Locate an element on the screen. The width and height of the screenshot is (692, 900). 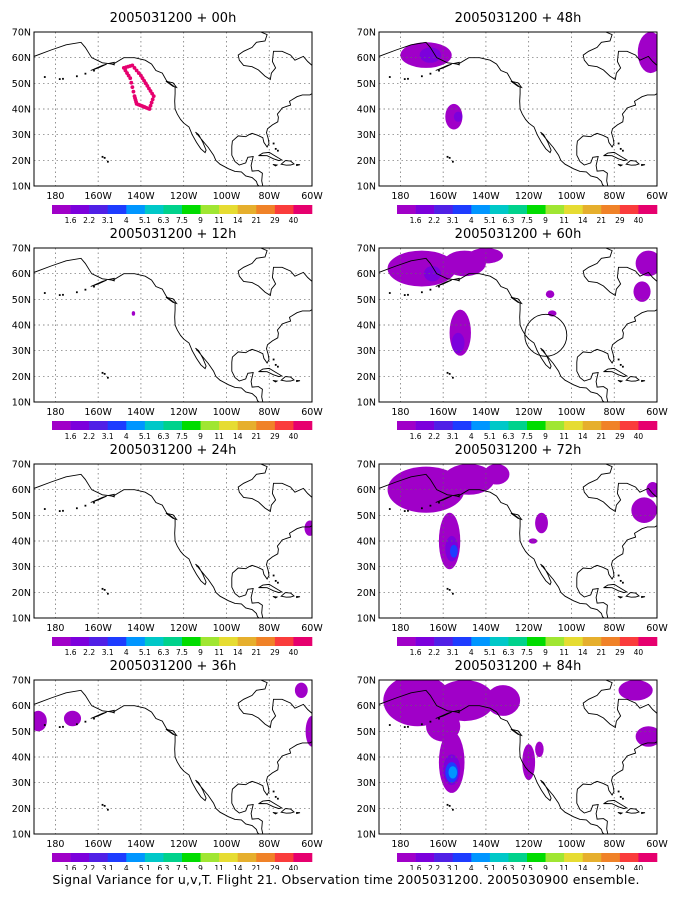
colorbar-label: 3.1 is located at coordinates (453, 220).